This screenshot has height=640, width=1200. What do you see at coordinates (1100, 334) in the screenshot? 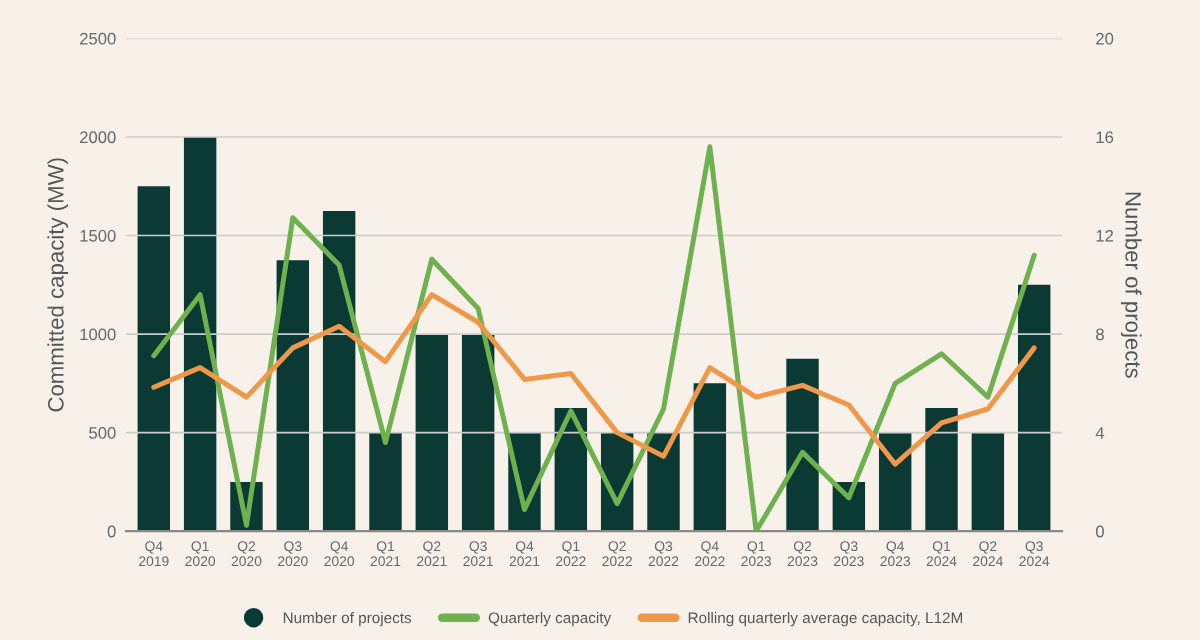
I see `y2-tick-label: 8` at bounding box center [1100, 334].